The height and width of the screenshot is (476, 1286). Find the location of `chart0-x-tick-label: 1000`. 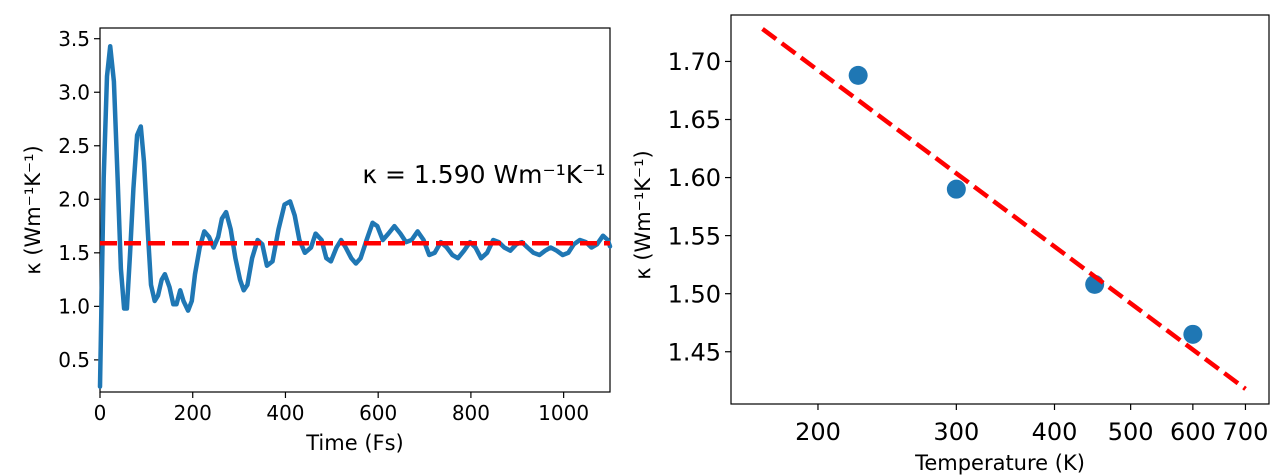

chart0-x-tick-label: 1000 is located at coordinates (563, 413).